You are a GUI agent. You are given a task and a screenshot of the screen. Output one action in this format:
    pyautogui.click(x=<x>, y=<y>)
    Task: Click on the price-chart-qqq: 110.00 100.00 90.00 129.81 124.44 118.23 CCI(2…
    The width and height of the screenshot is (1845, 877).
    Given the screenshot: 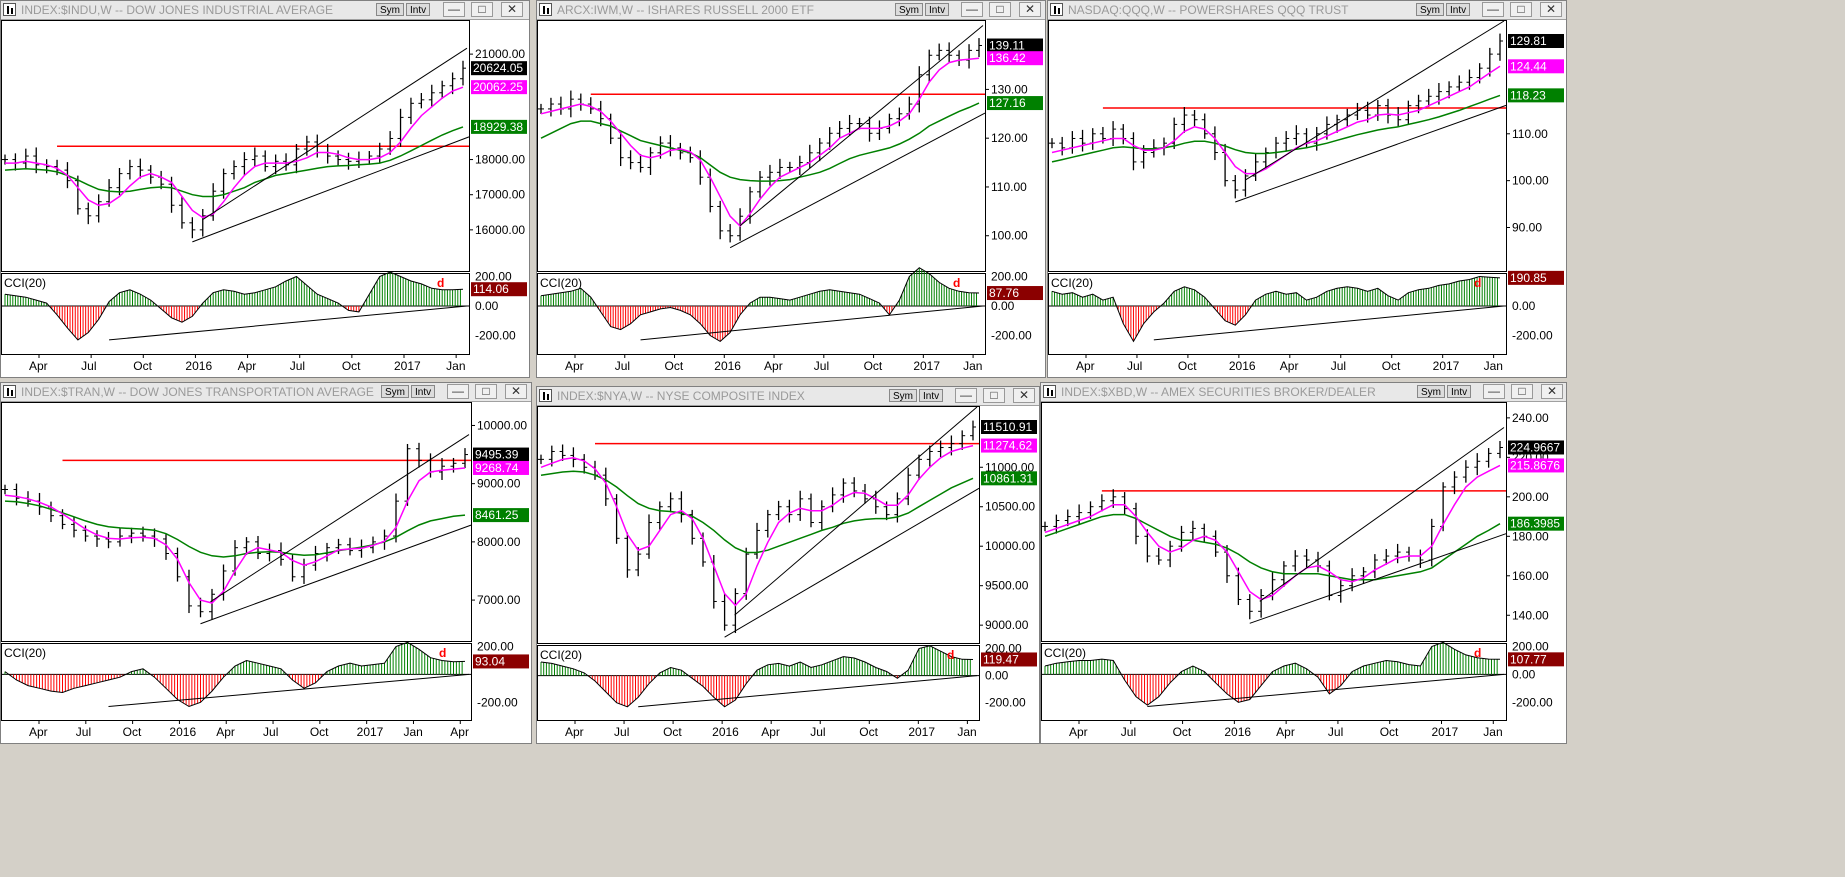 What is the action you would take?
    pyautogui.click(x=1307, y=199)
    